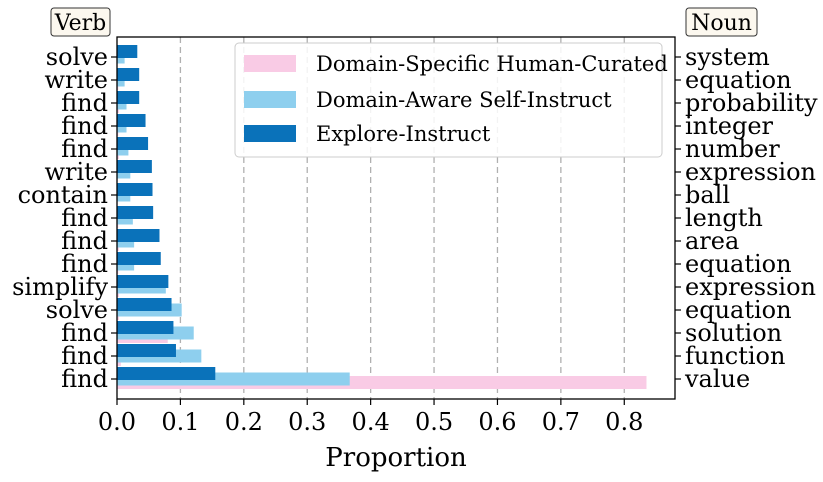 Image resolution: width=823 pixels, height=482 pixels. I want to click on noun-label: value, so click(717, 379).